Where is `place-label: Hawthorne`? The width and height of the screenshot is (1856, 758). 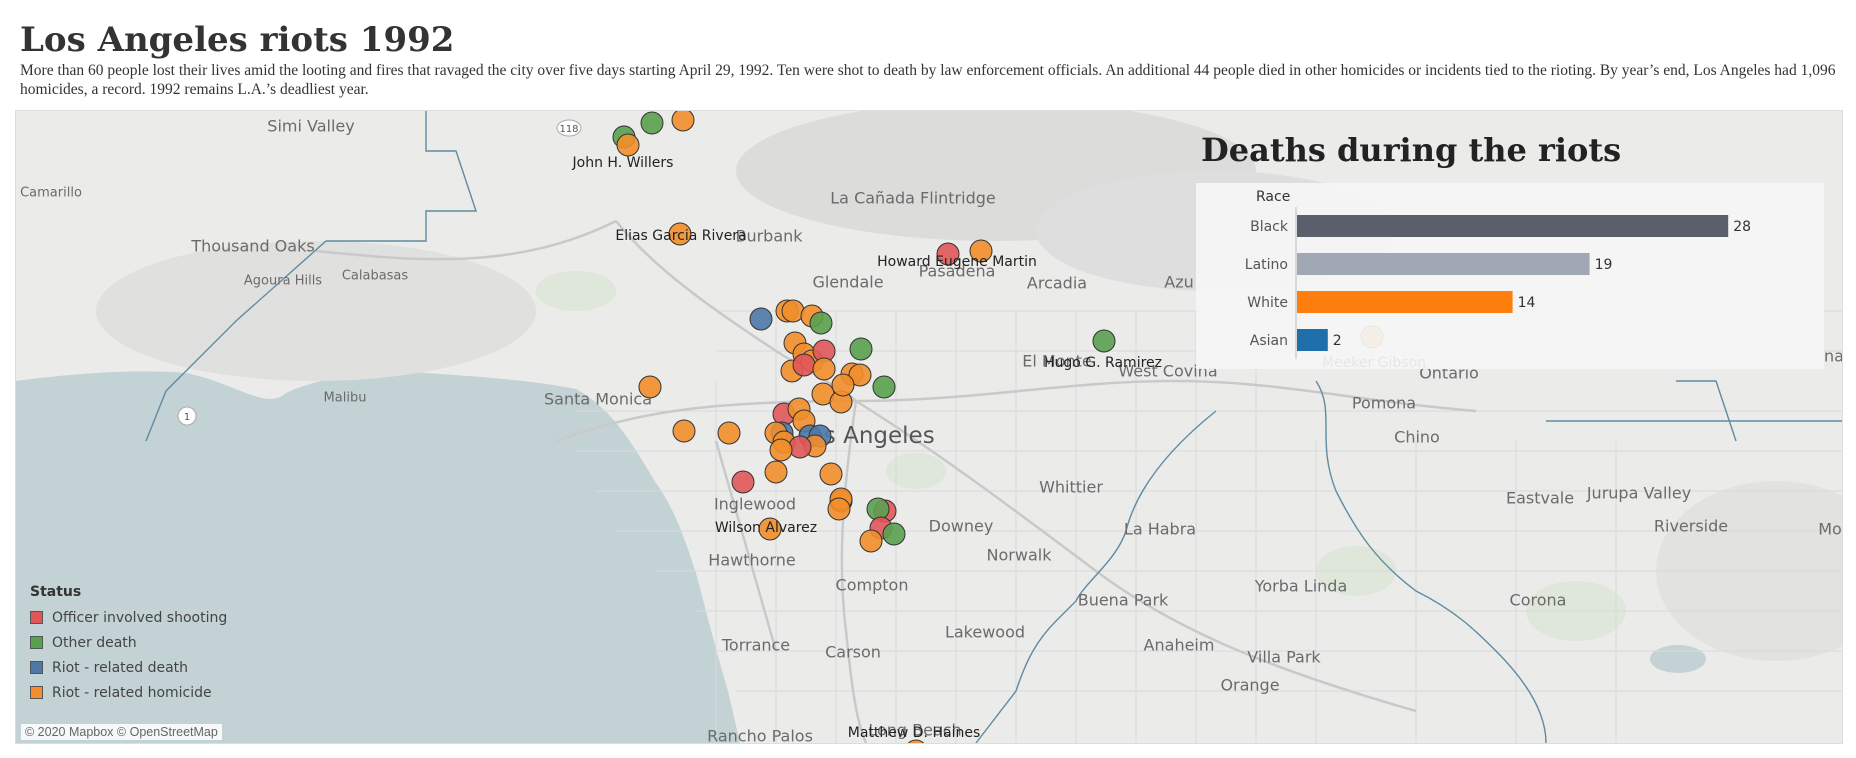 place-label: Hawthorne is located at coordinates (752, 560).